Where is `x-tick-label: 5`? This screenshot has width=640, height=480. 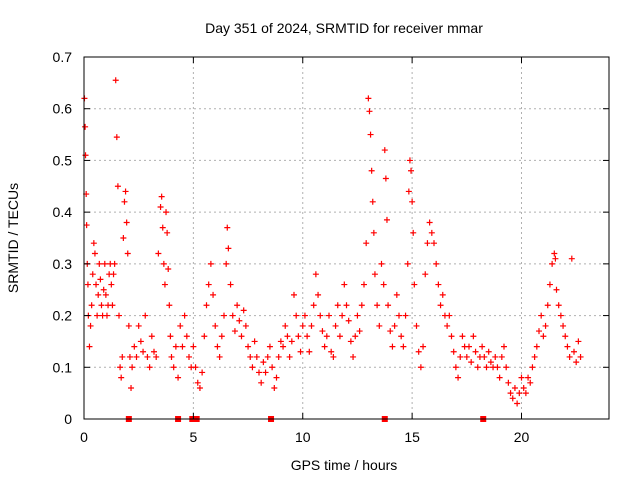 x-tick-label: 5 is located at coordinates (193, 437).